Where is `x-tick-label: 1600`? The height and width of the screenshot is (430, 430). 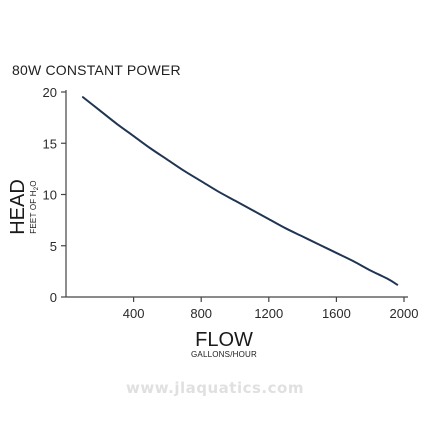
x-tick-label: 1600 is located at coordinates (336, 313).